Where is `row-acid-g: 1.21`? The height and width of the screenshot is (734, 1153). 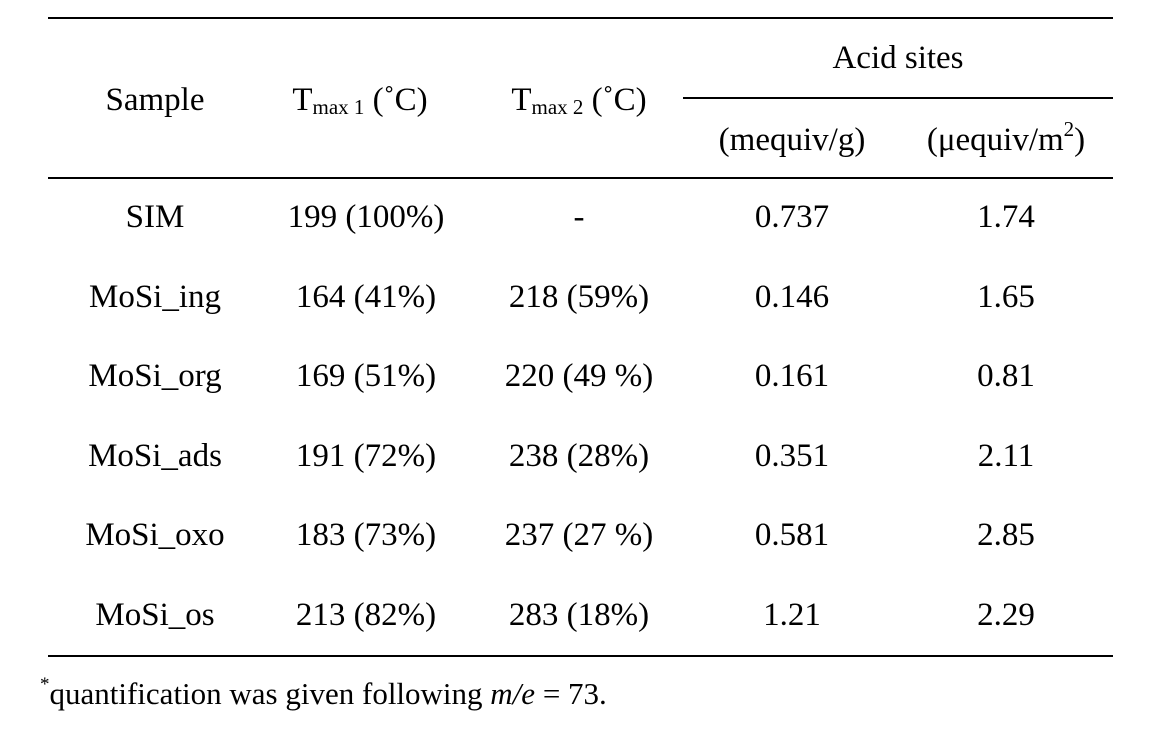
row-acid-g: 1.21 is located at coordinates (792, 615).